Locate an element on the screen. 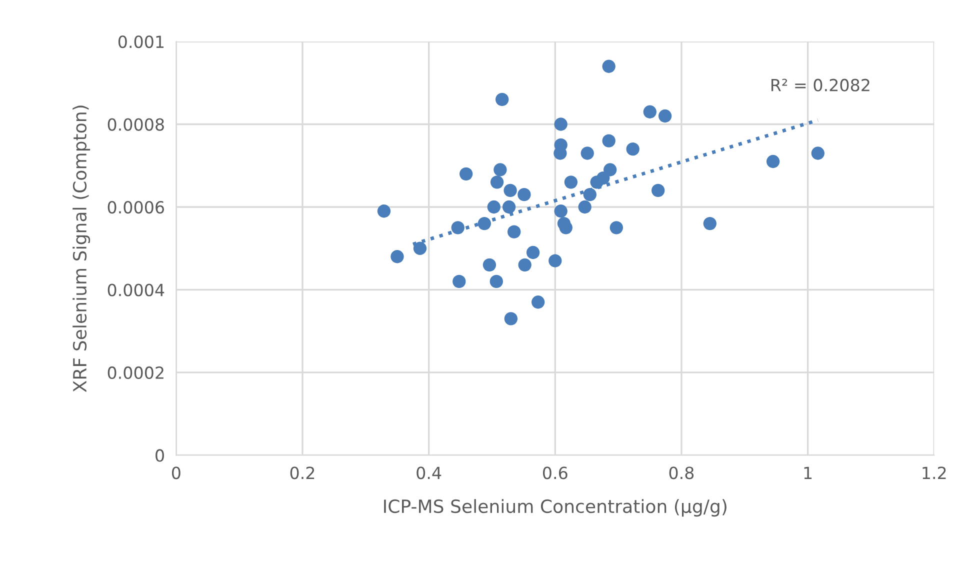 The width and height of the screenshot is (968, 569). y-tick-label: 0.0002 is located at coordinates (136, 373).